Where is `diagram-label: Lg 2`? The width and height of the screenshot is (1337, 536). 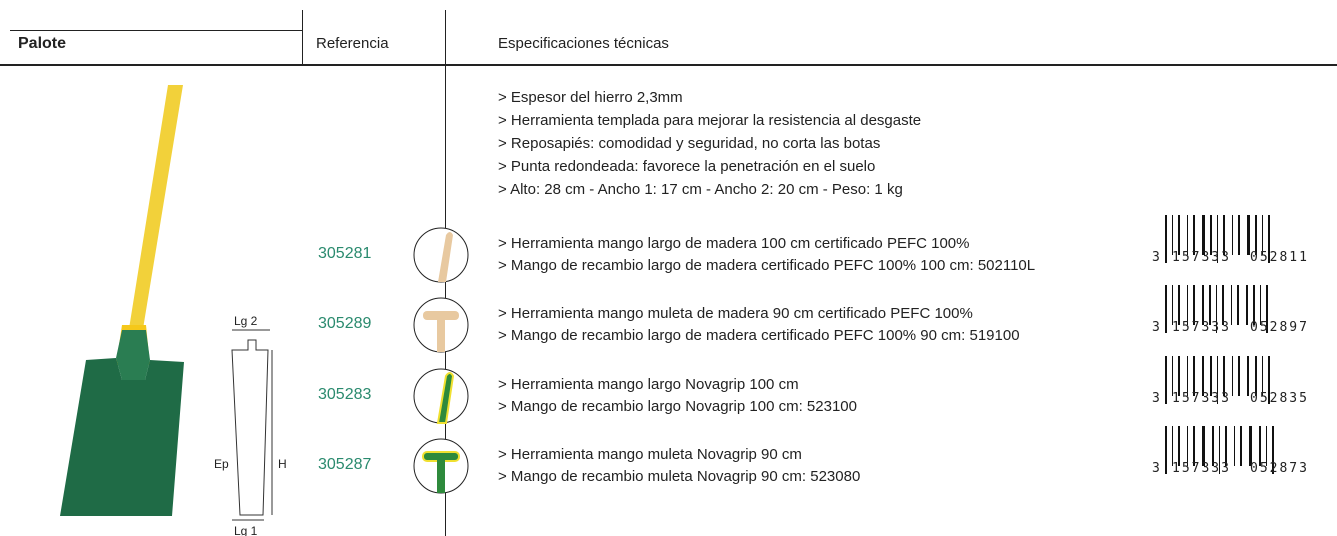 diagram-label: Lg 2 is located at coordinates (246, 321).